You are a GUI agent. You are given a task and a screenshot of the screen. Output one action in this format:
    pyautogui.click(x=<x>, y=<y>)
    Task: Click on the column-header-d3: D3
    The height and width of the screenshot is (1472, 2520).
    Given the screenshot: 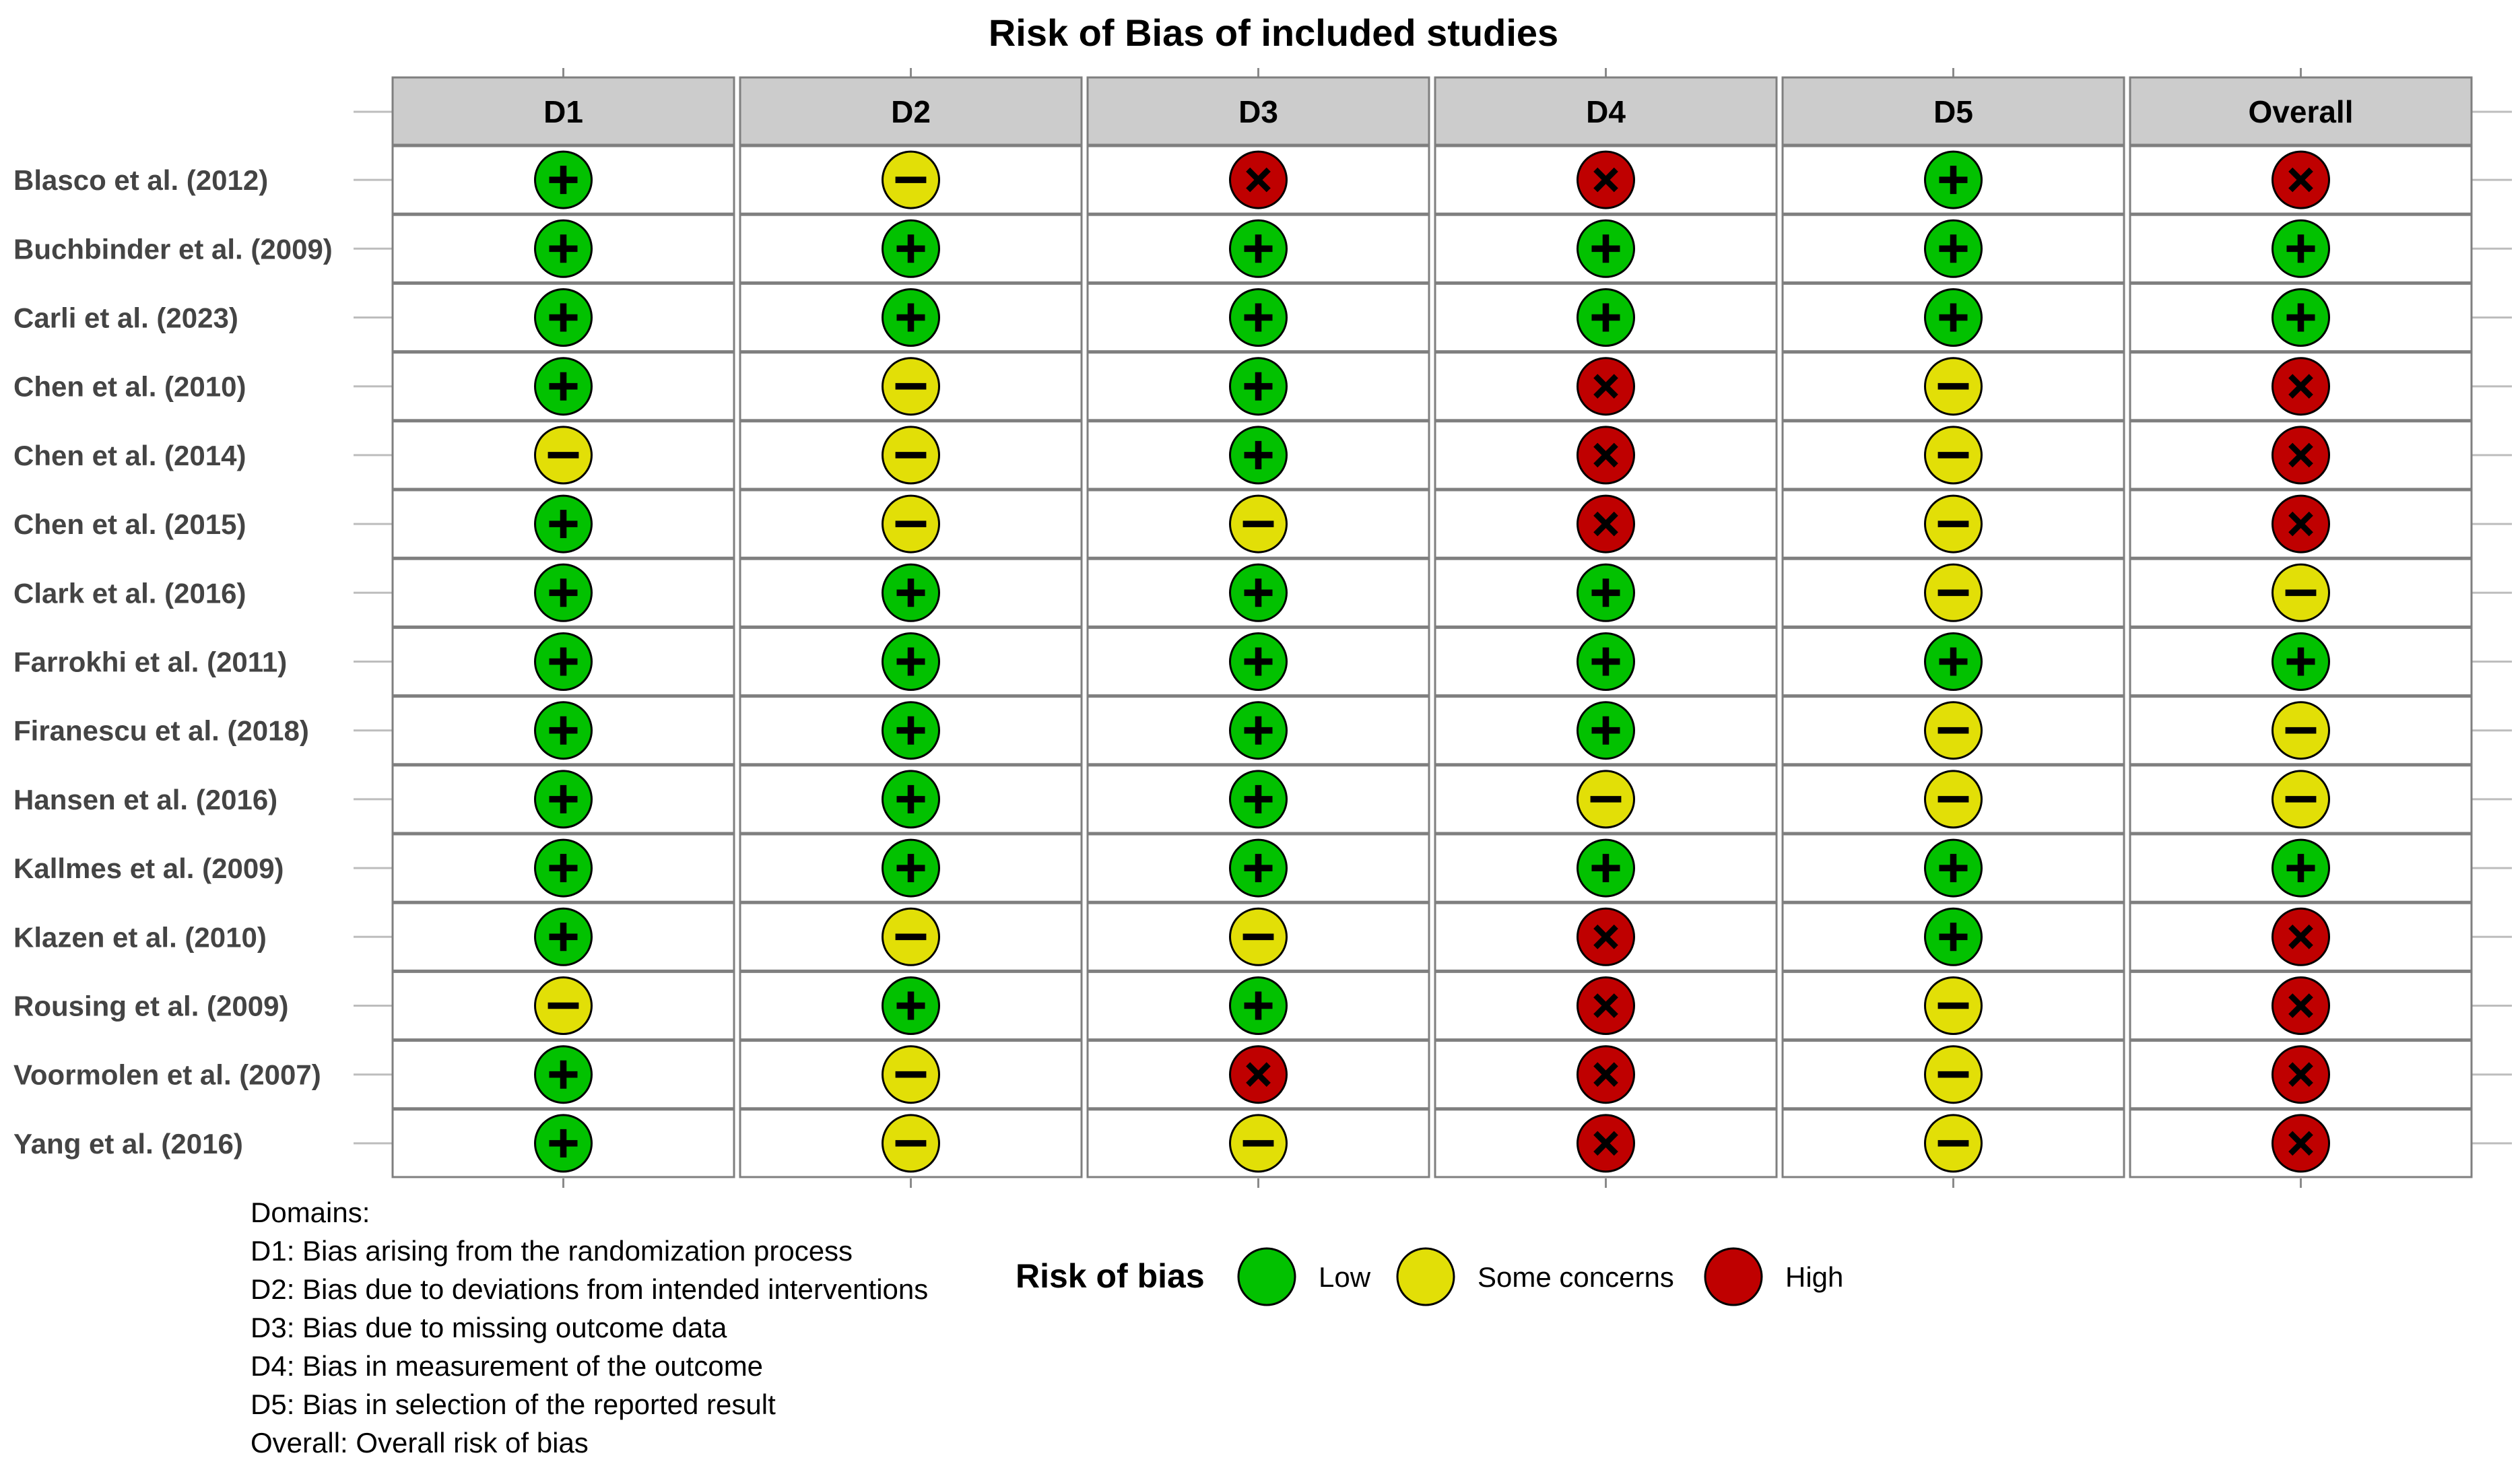 What is the action you would take?
    pyautogui.click(x=1258, y=111)
    